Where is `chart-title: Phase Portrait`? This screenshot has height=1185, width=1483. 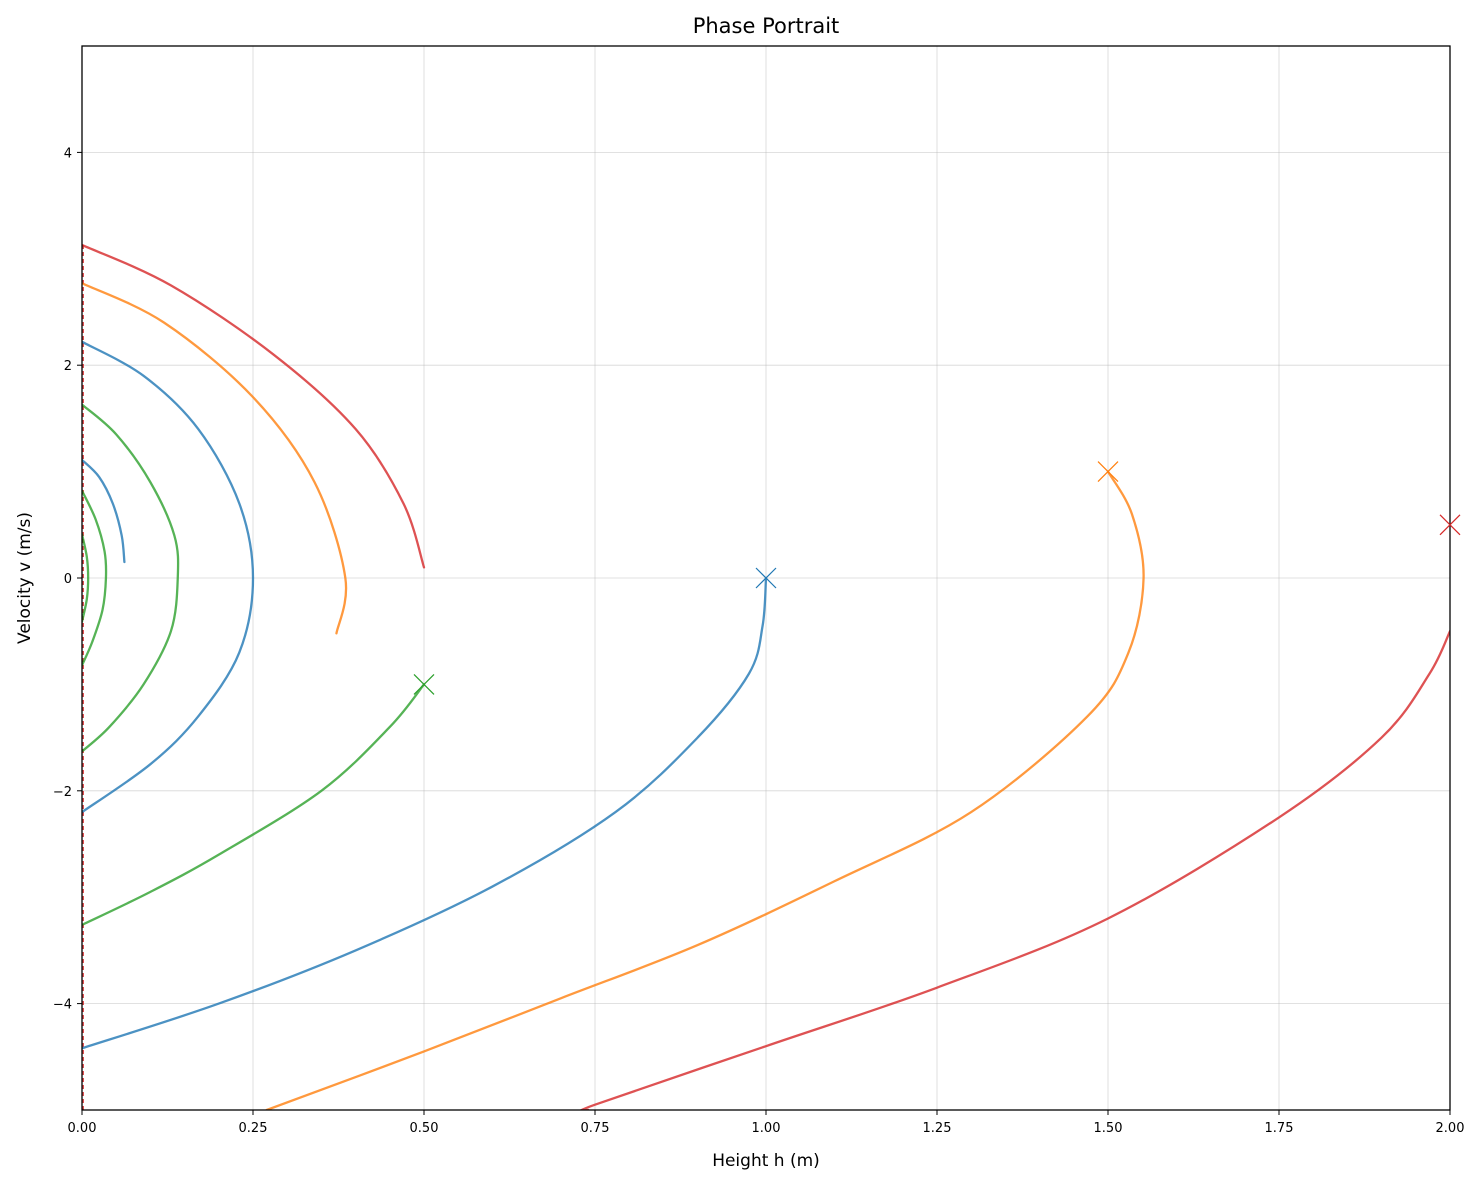
chart-title: Phase Portrait is located at coordinates (766, 26).